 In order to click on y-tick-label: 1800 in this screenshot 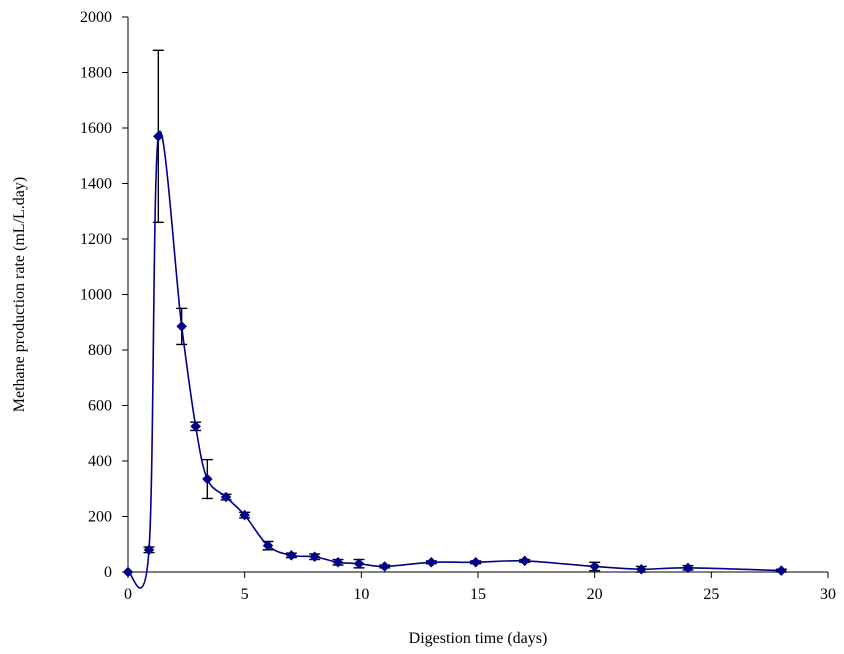, I will do `click(96, 73)`.